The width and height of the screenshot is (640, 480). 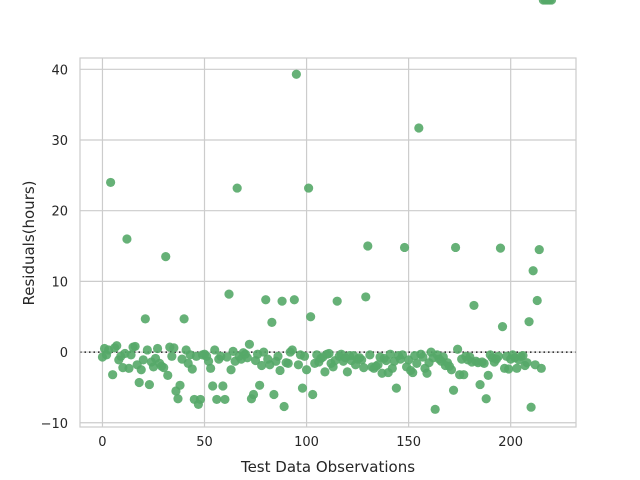 What do you see at coordinates (306, 442) in the screenshot?
I see `x-tick-label: 100` at bounding box center [306, 442].